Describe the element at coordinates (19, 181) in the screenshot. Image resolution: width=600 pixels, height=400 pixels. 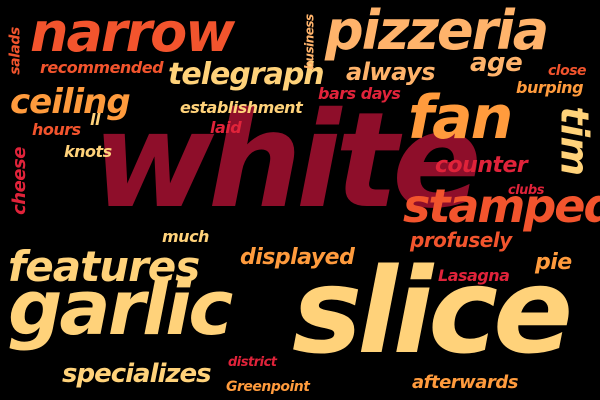
I see `word-cheese: cheese` at that location.